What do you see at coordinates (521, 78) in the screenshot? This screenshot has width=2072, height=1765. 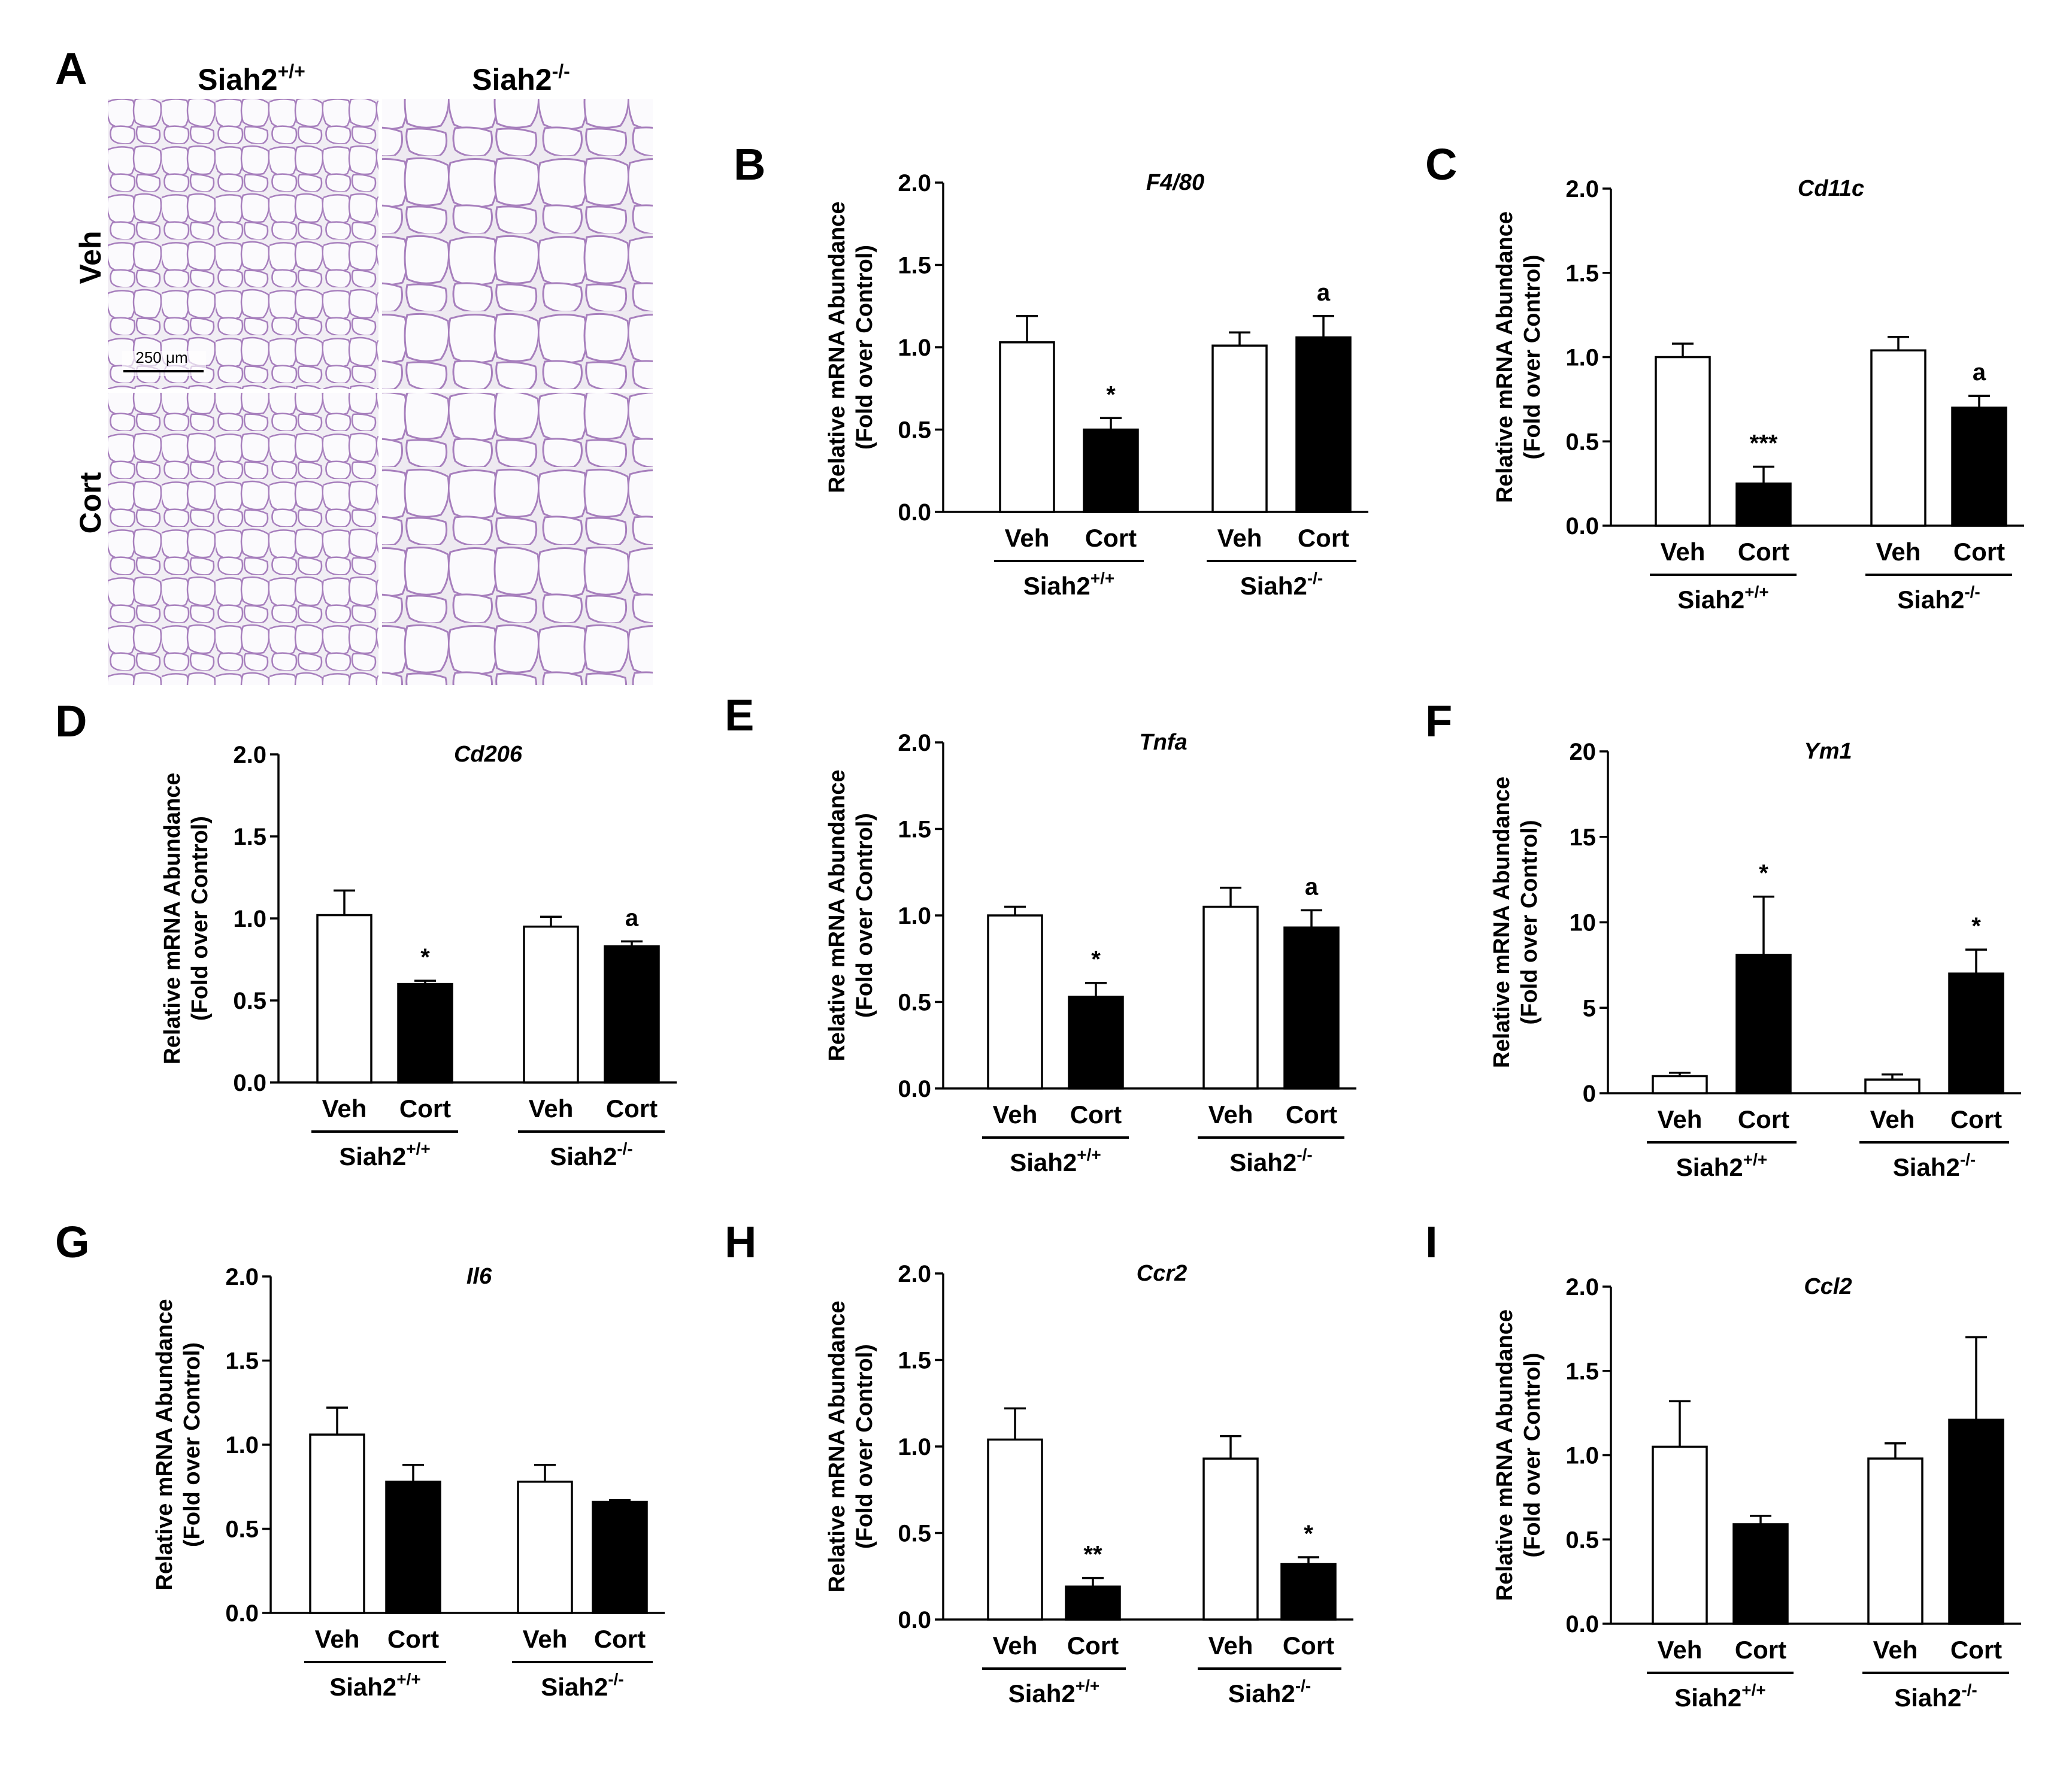 I see `histology-column-label-ko: Siah2-/-` at bounding box center [521, 78].